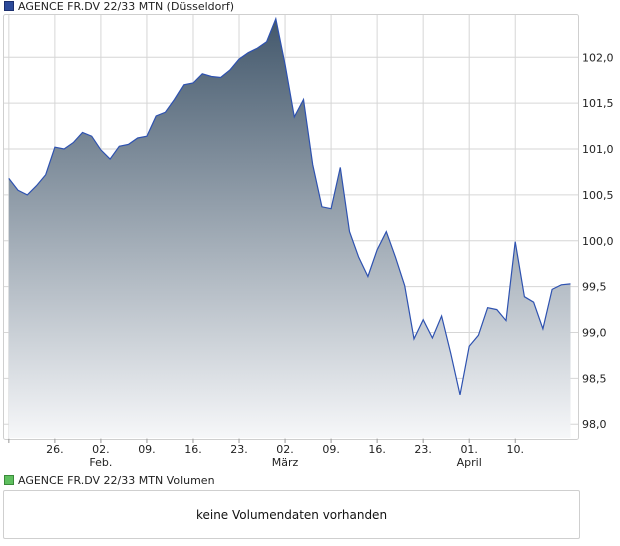 The height and width of the screenshot is (546, 620). I want to click on y-tick-label: 102,0, so click(598, 57).